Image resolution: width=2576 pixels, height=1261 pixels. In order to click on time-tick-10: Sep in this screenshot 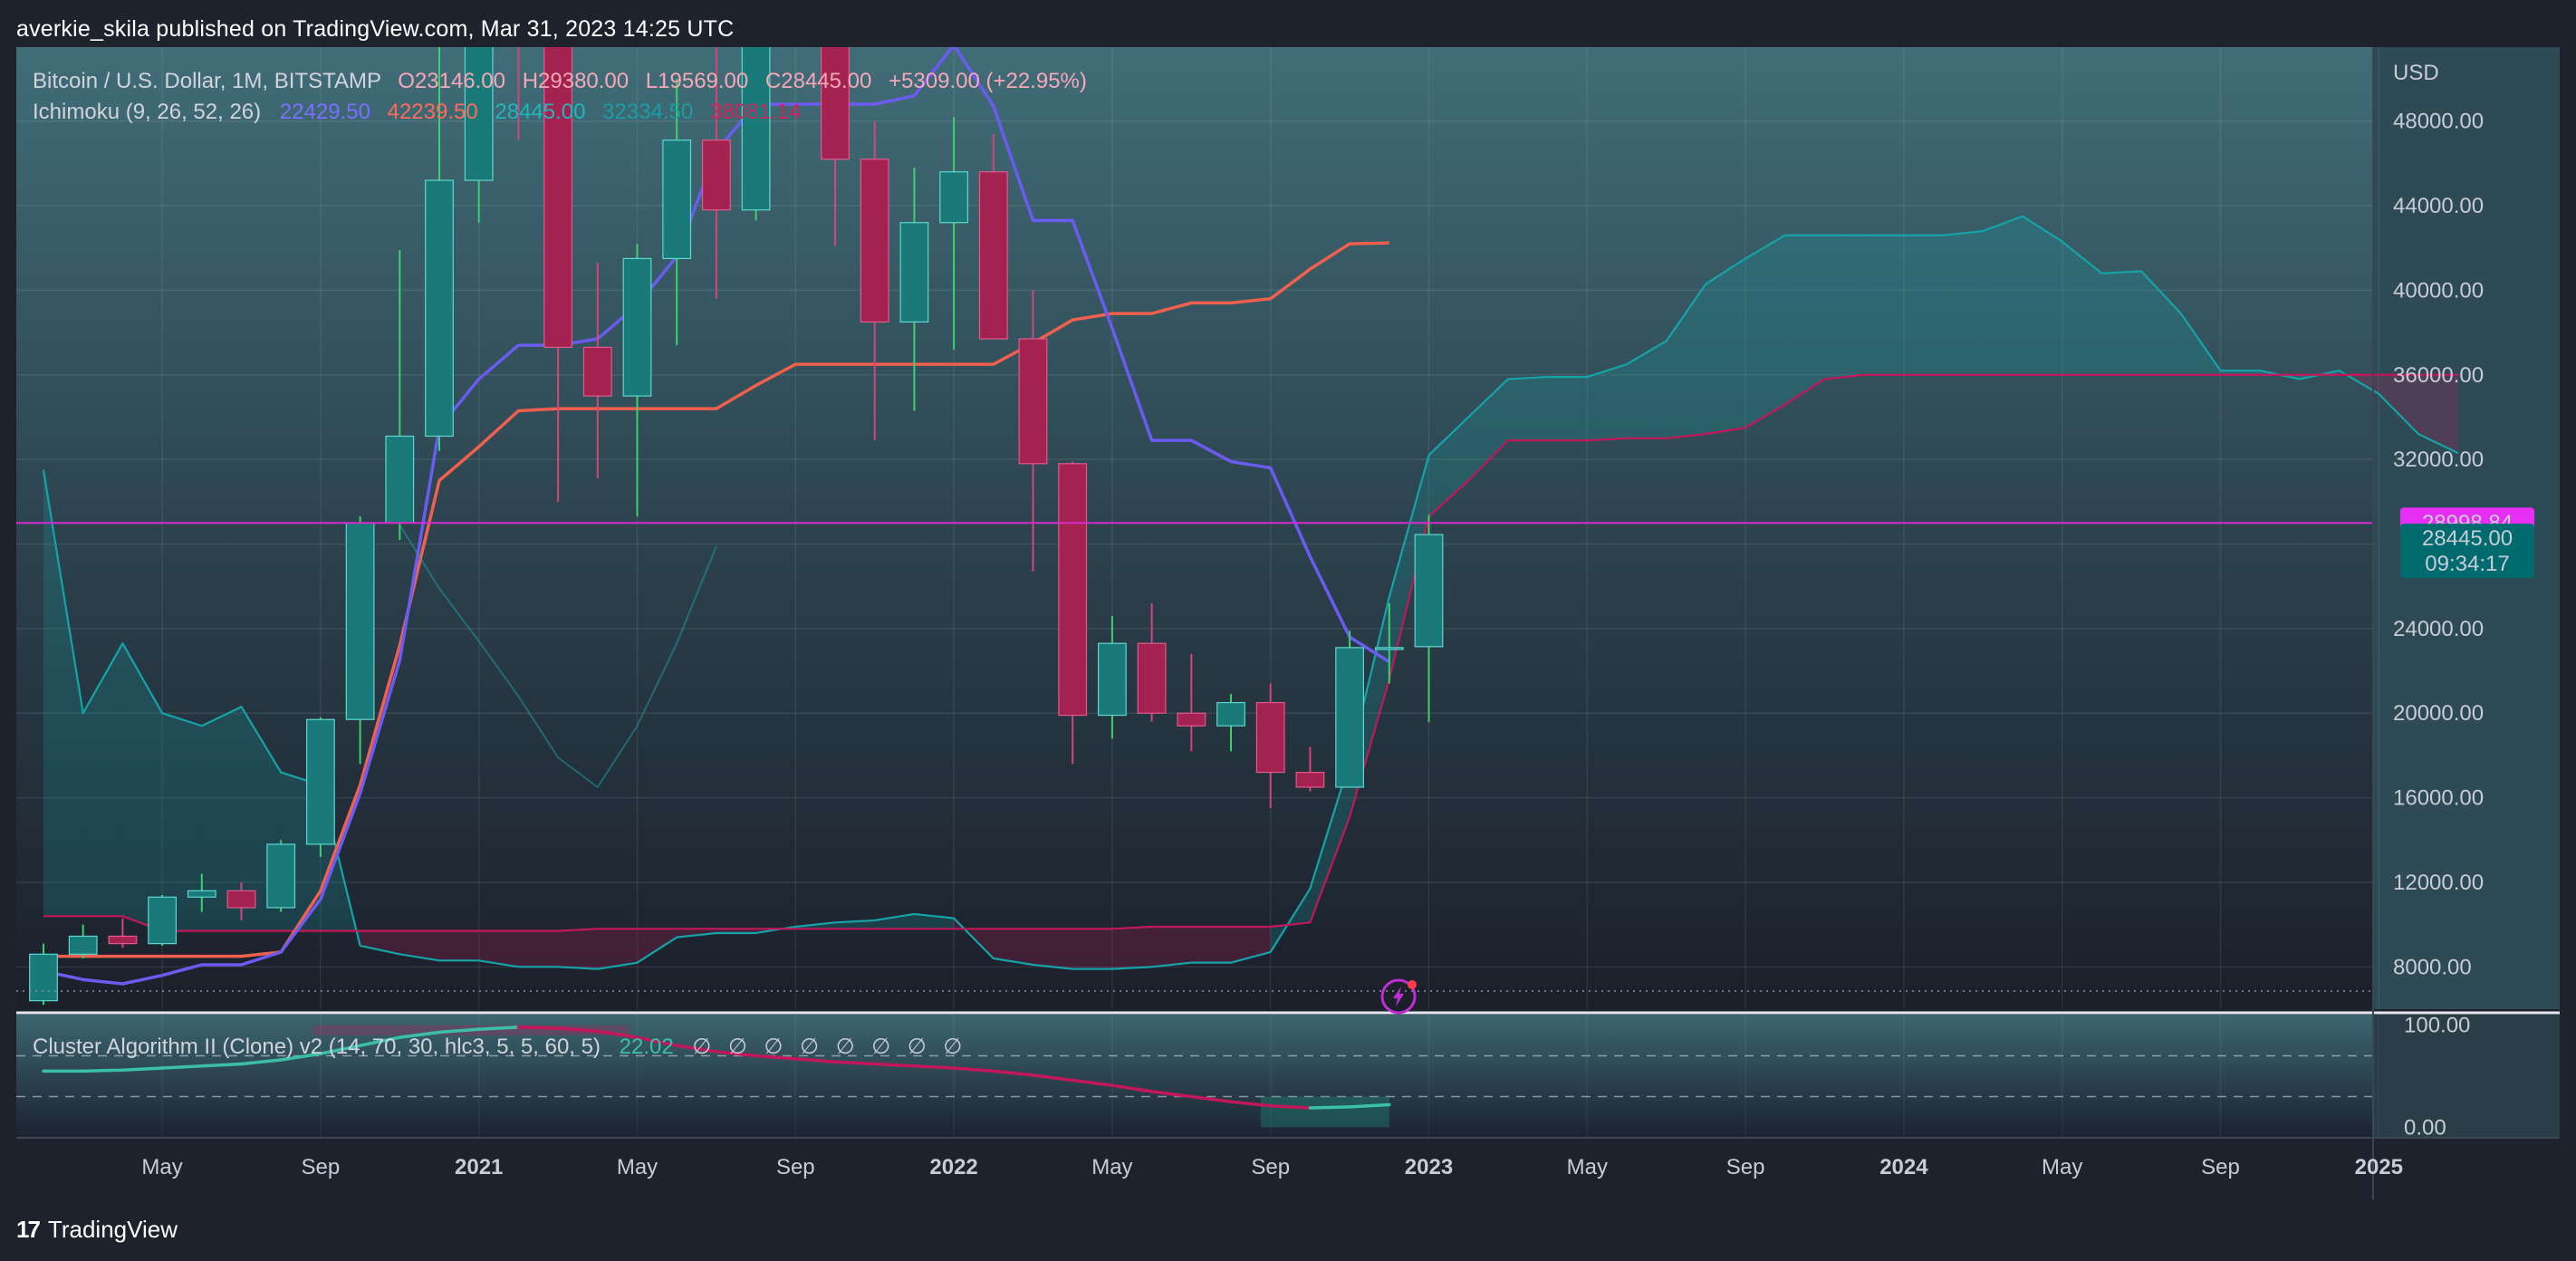, I will do `click(1745, 1167)`.